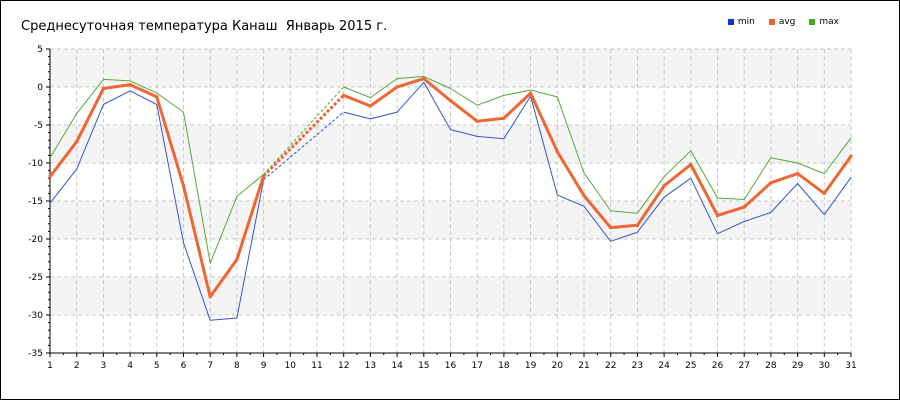 The image size is (900, 400). I want to click on x-tick-label: 27, so click(743, 366).